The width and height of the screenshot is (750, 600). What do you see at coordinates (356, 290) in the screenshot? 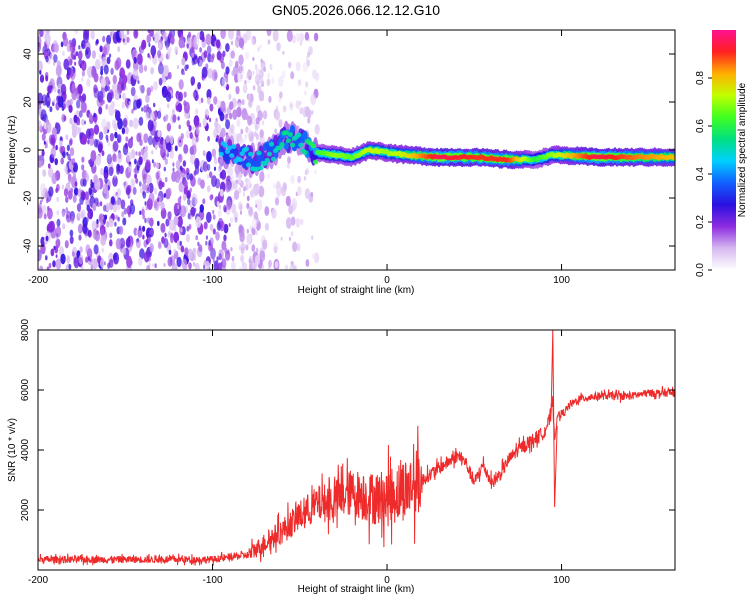
I see `spectrogram-x-label: Height of straight line (km)` at bounding box center [356, 290].